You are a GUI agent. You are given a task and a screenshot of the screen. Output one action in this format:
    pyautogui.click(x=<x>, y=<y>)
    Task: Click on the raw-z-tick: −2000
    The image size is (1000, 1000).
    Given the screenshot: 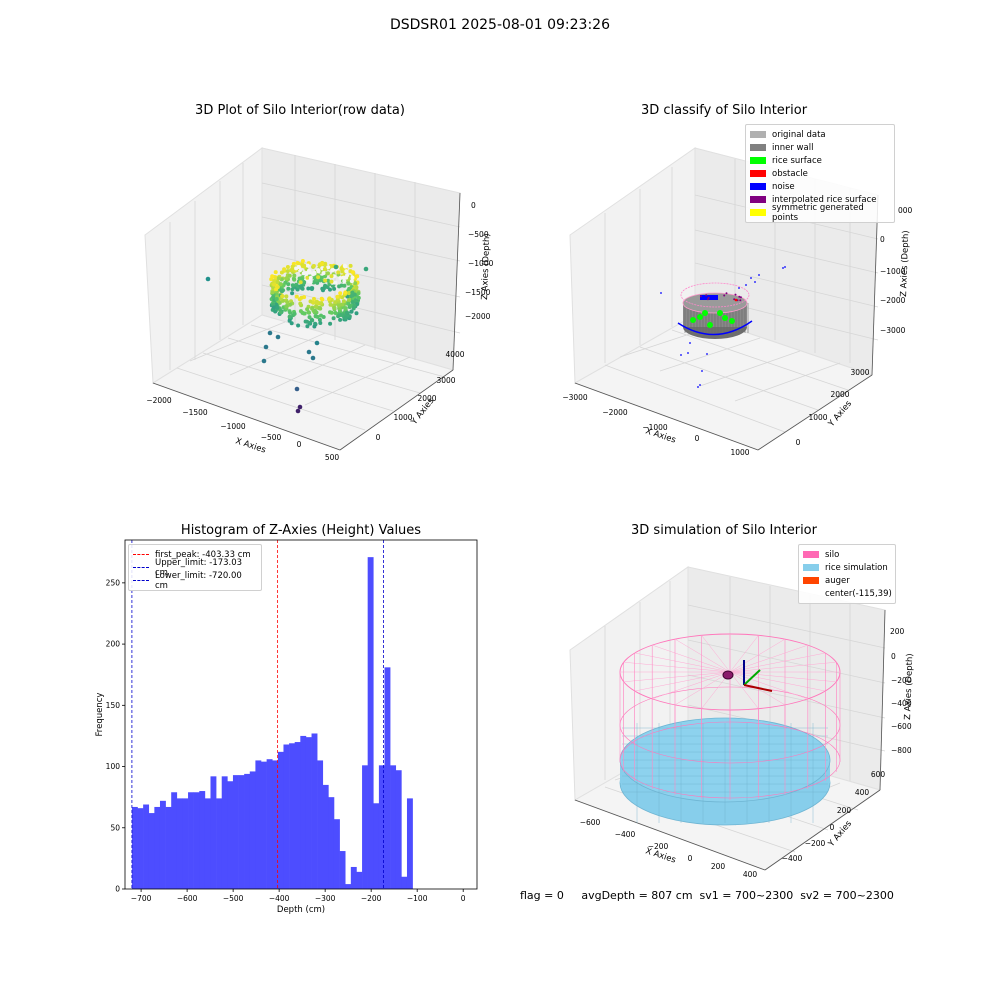 What is the action you would take?
    pyautogui.click(x=478, y=316)
    